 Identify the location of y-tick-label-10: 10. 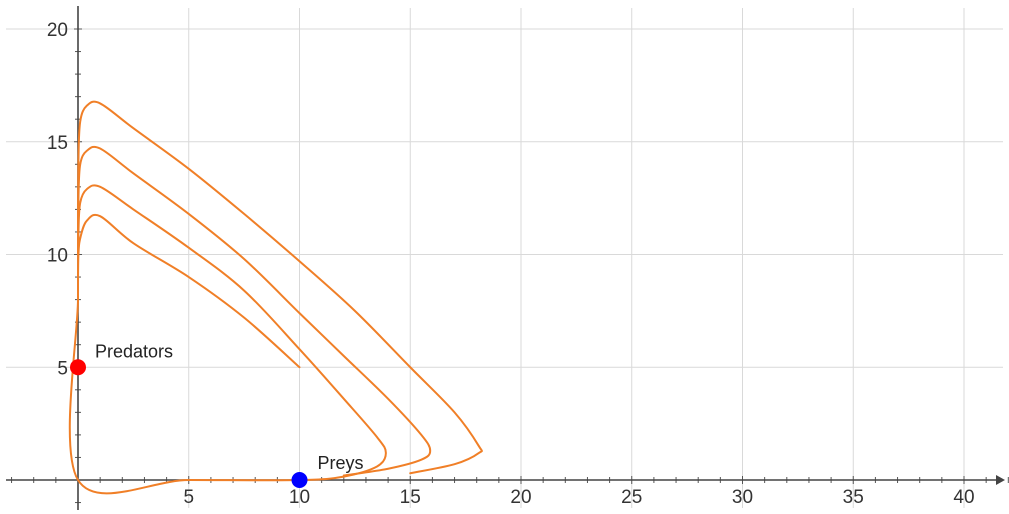
(57, 256).